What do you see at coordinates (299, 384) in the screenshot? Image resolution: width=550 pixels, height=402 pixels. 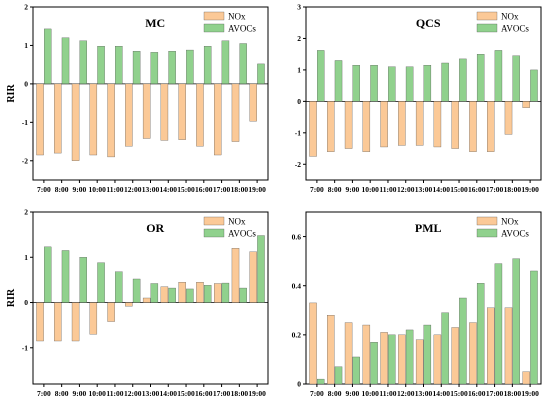 I see `y-tick-label: 0` at bounding box center [299, 384].